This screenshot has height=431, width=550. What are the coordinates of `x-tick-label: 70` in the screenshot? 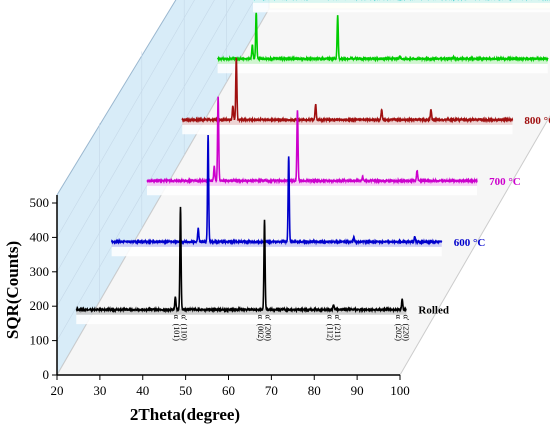 It's located at (271, 390).